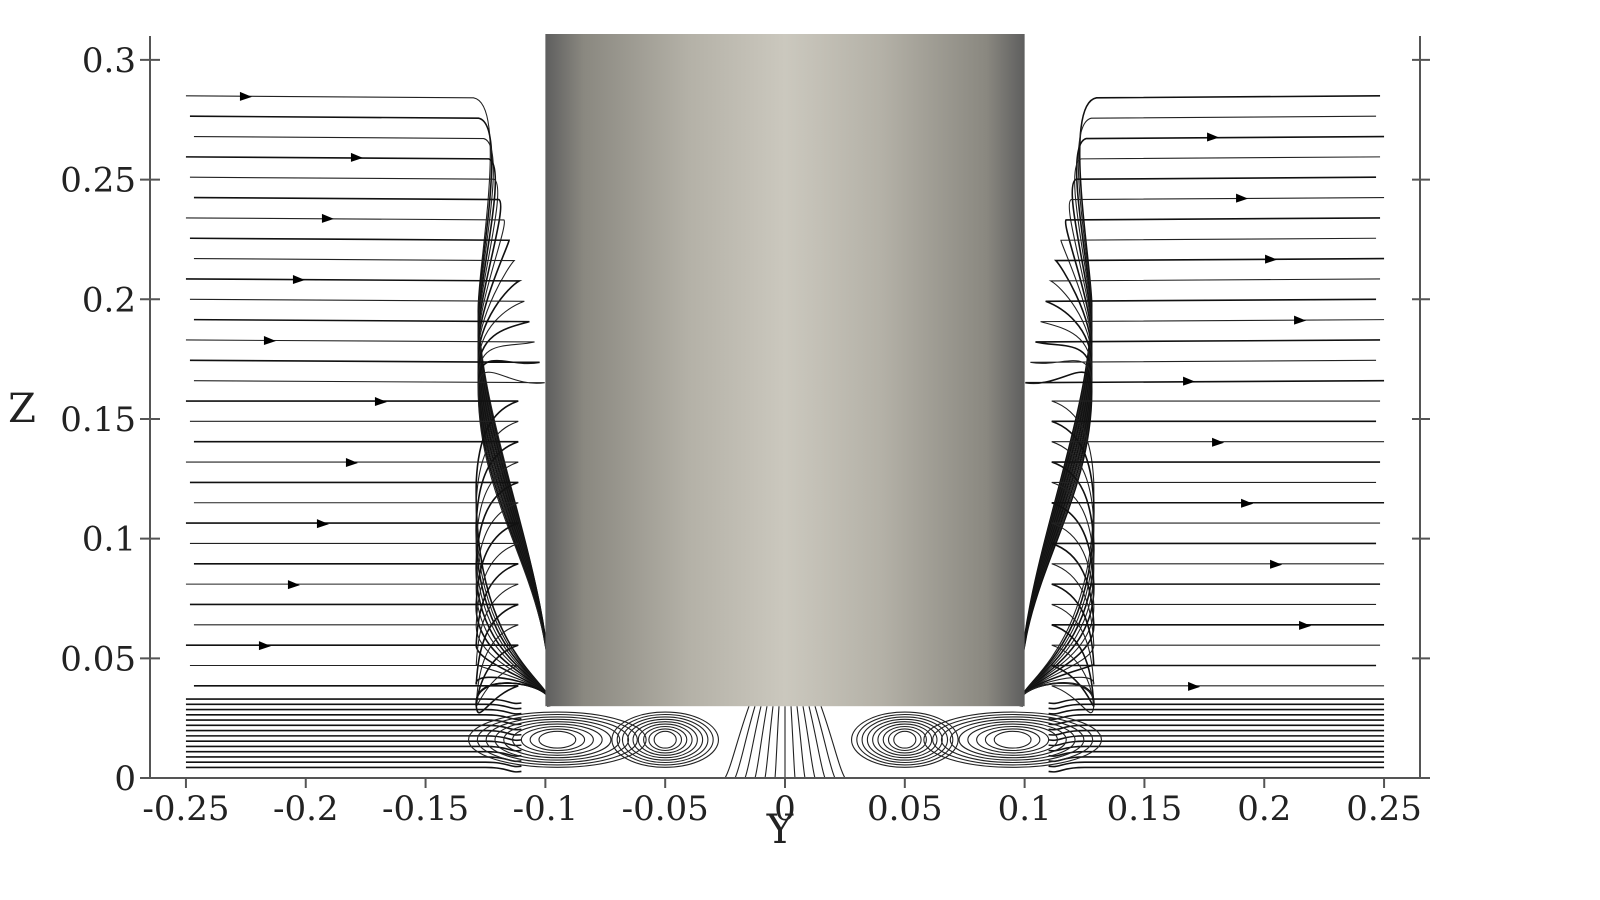 The image size is (1600, 900). I want to click on y-tick-label: 0.15, so click(1145, 809).